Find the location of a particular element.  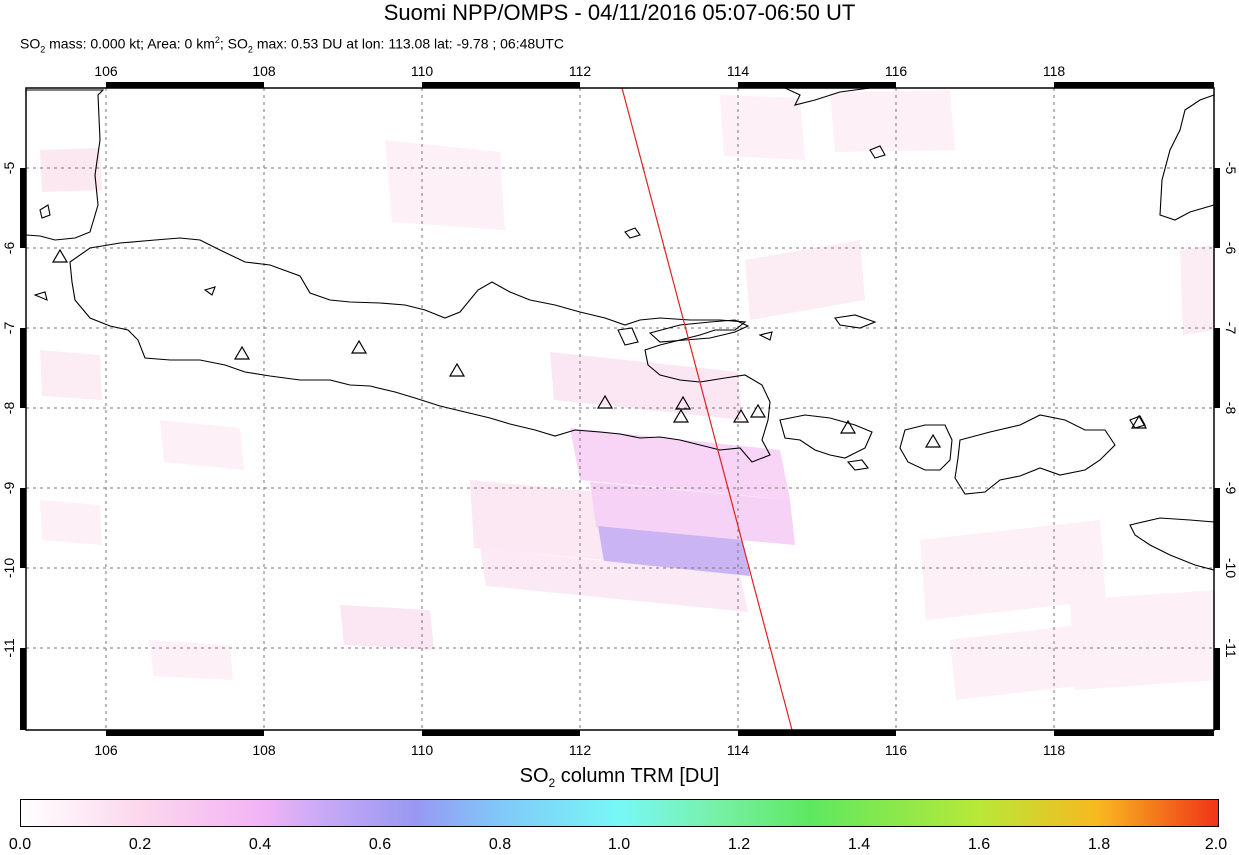

coastline-bali is located at coordinates (826, 436).